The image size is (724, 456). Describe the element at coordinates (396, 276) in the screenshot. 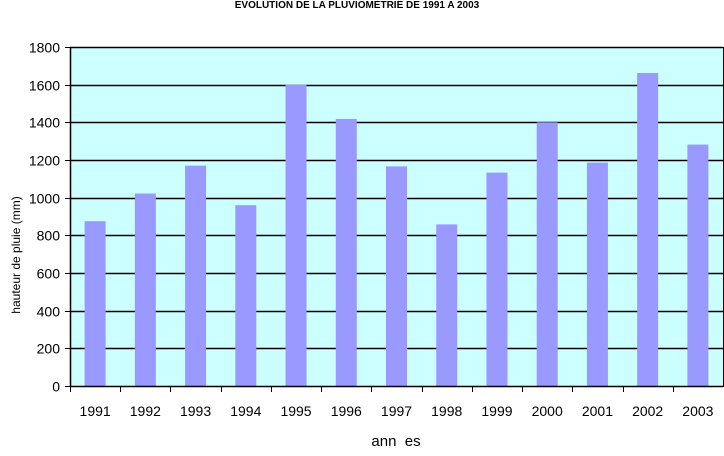

I see `bar-1997` at that location.